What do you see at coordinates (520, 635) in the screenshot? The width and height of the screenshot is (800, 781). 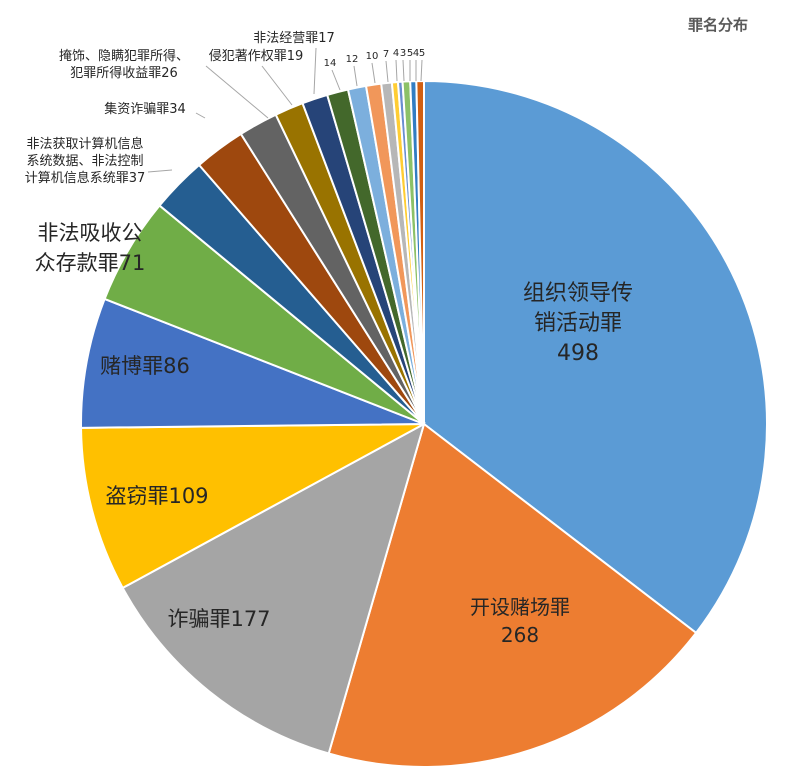 I see `slice-label-line: 268` at bounding box center [520, 635].